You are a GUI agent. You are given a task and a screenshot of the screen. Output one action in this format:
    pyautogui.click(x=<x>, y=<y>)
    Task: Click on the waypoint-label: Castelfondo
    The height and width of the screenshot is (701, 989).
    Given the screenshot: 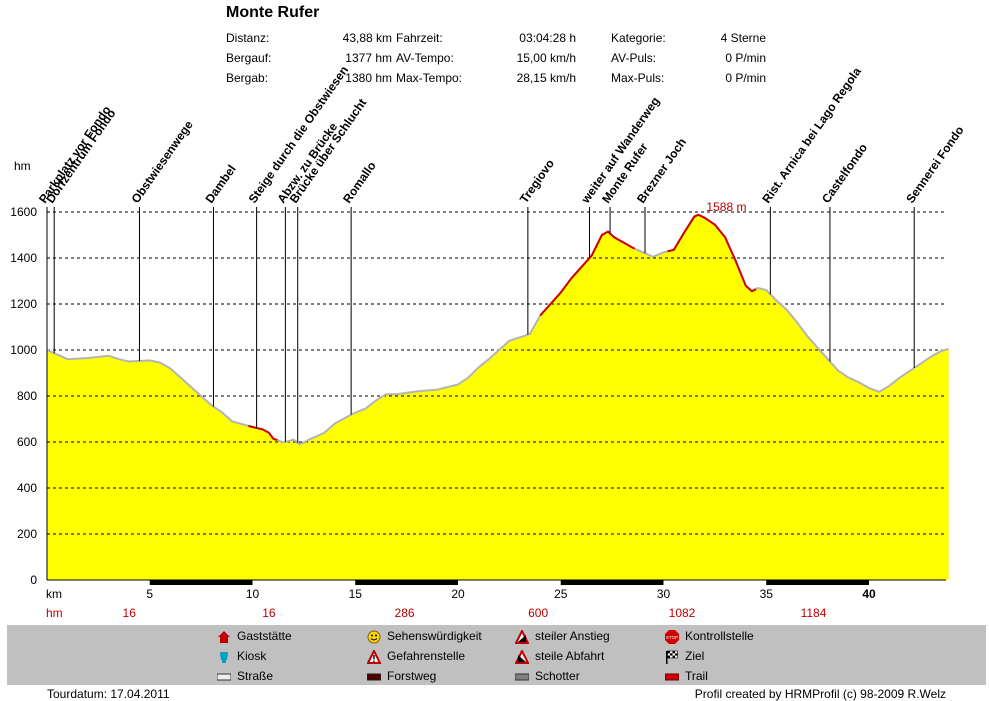 What is the action you would take?
    pyautogui.click(x=844, y=173)
    